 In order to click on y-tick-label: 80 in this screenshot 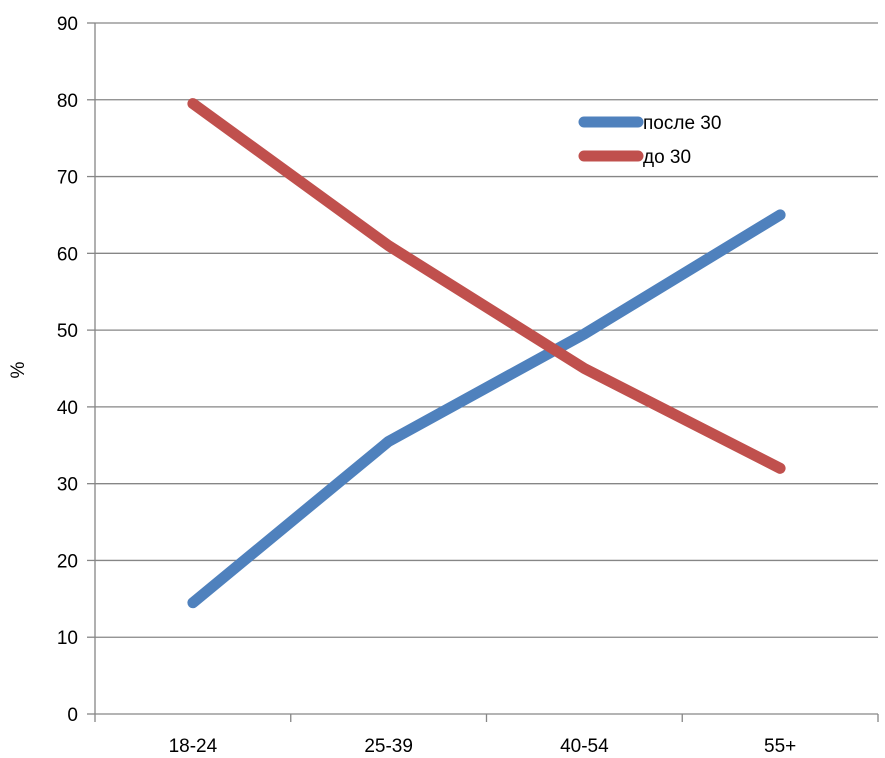, I will do `click(67, 101)`.